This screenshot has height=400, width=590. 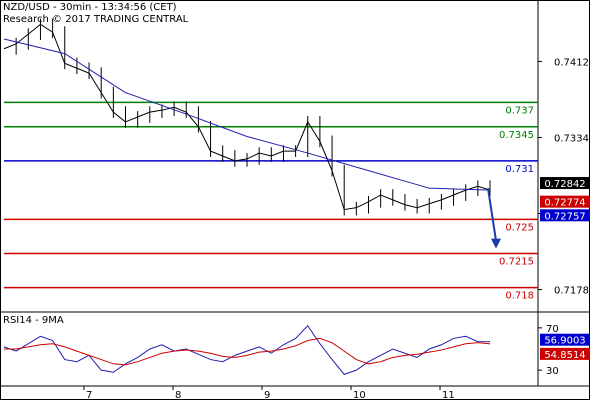 I want to click on price-badge-label: 0.72842, so click(x=564, y=184).